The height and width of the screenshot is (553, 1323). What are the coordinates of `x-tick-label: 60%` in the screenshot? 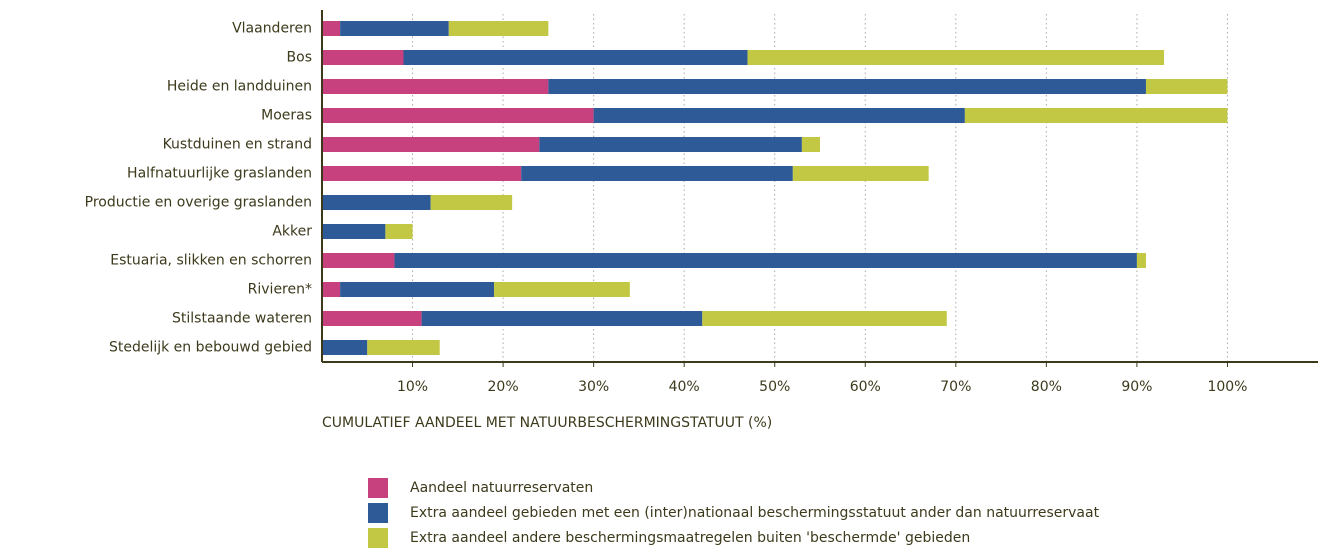 It's located at (865, 387).